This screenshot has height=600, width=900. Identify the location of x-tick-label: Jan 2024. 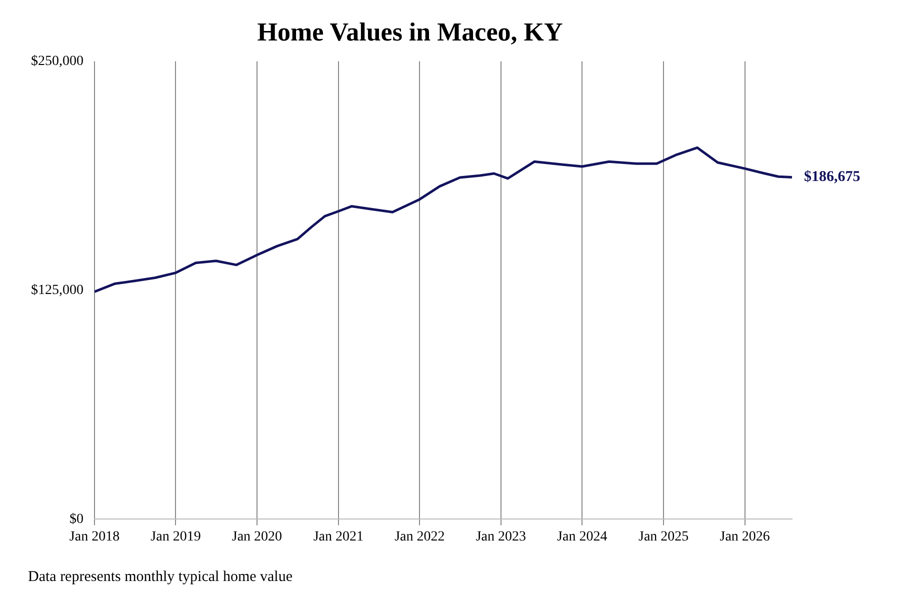
(582, 536).